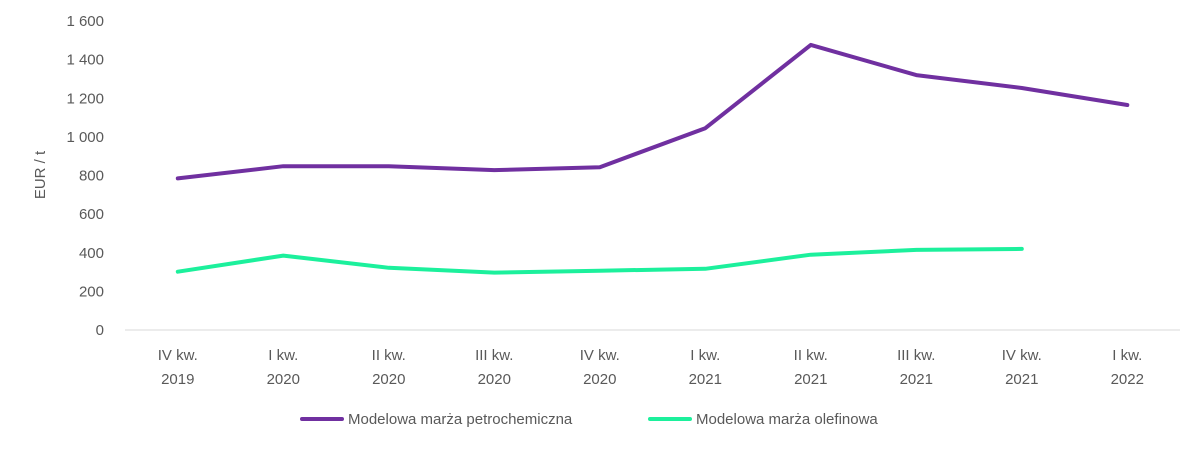  Describe the element at coordinates (91, 214) in the screenshot. I see `y-tick-label: 600` at that location.